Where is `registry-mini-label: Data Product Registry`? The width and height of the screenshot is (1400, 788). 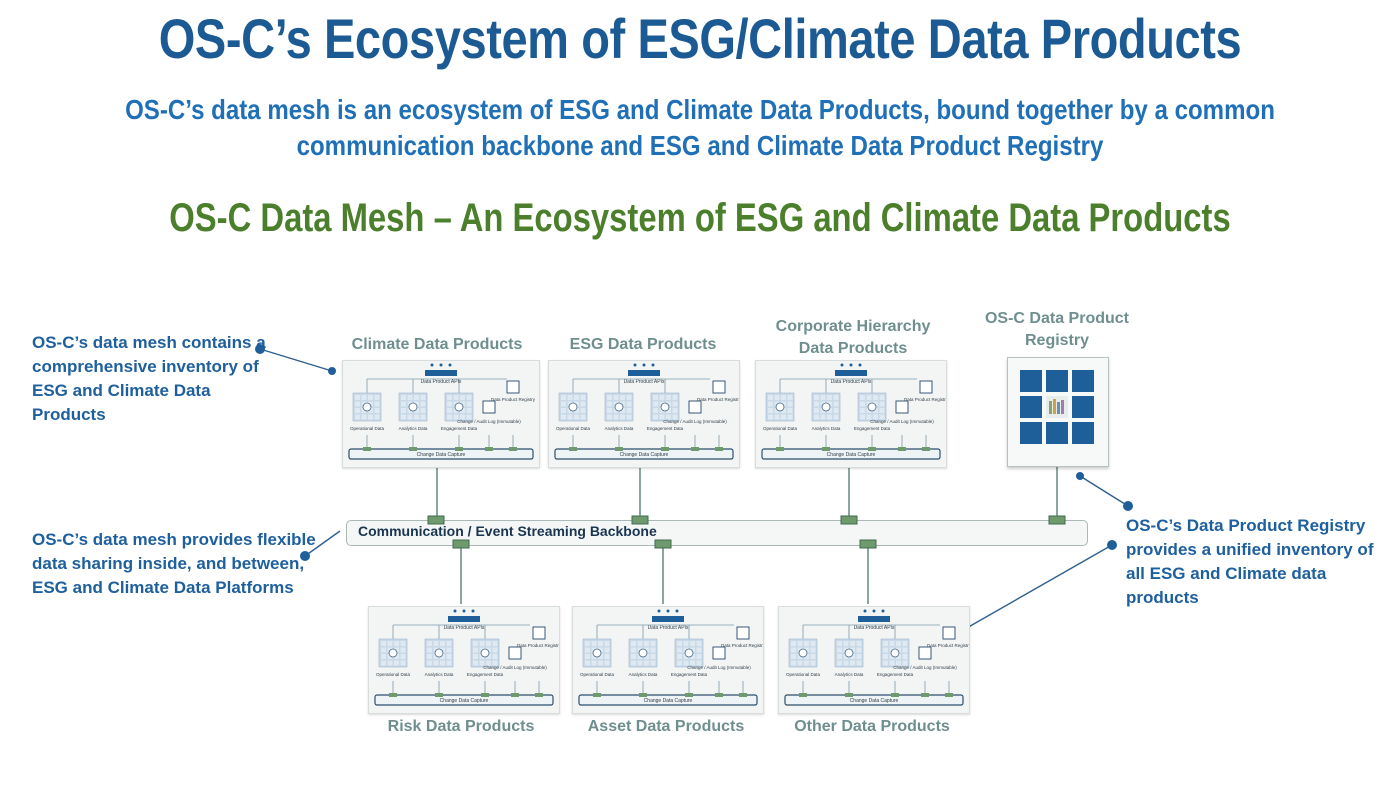 registry-mini-label: Data Product Registry is located at coordinates (718, 399).